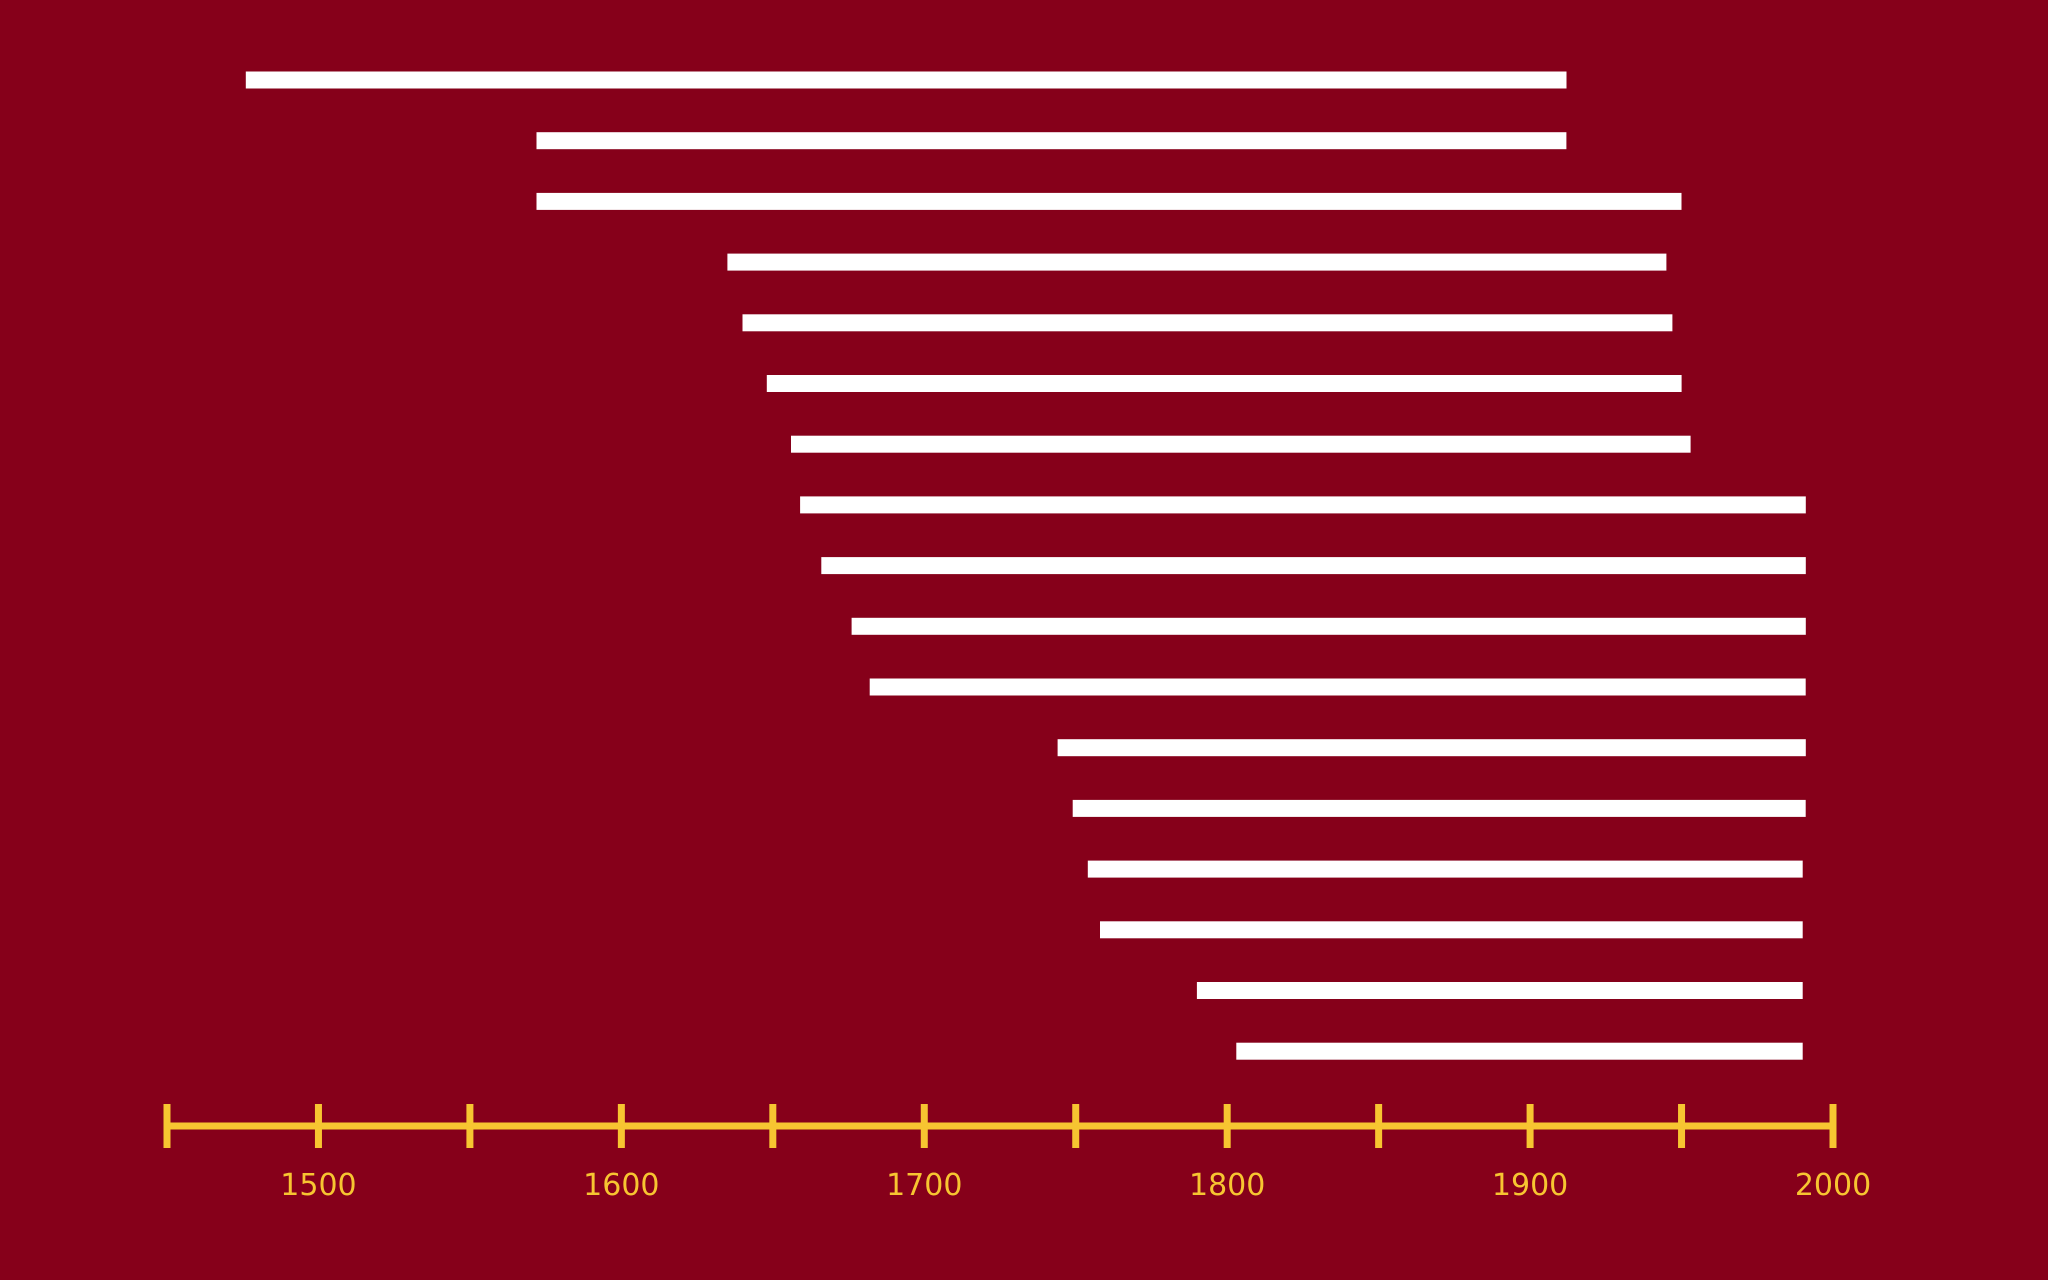 This screenshot has width=2048, height=1280. Describe the element at coordinates (621, 1185) in the screenshot. I see `x-tick-label-1600: 1600` at that location.